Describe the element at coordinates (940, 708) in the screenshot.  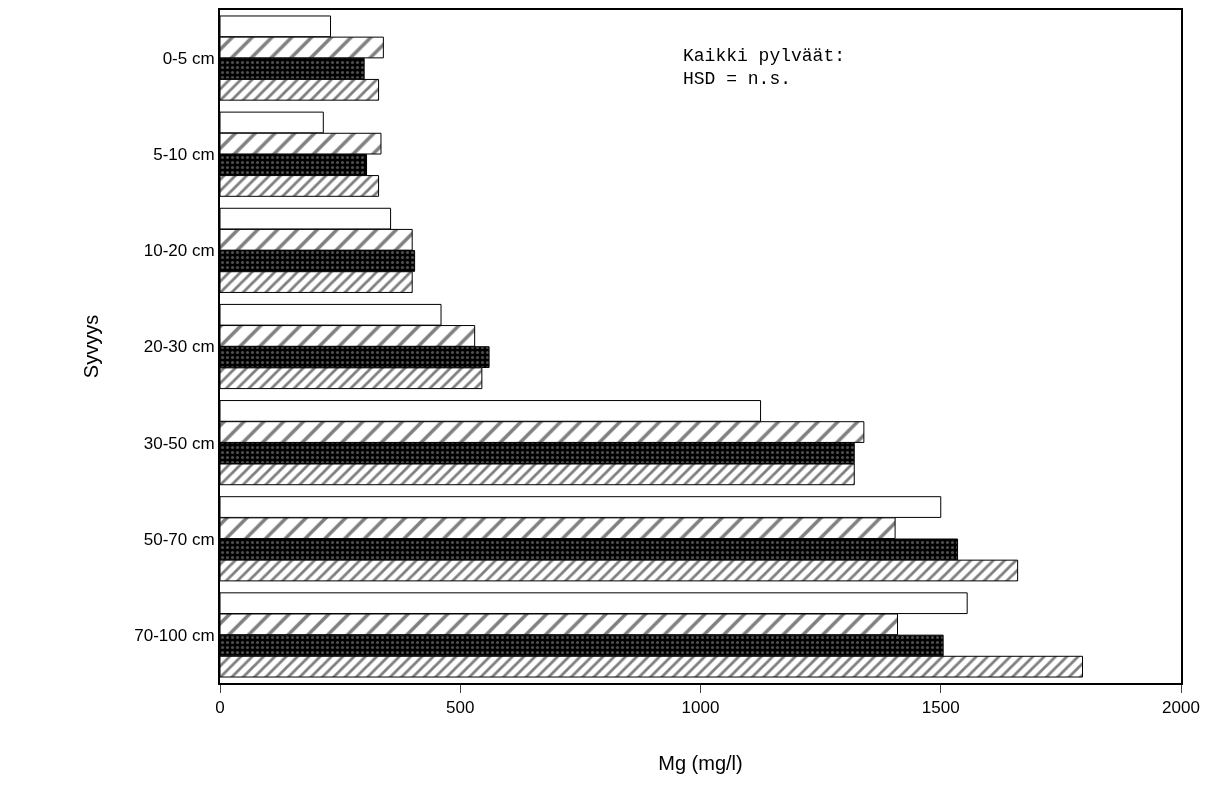
I see `x-tick-label: 1500` at that location.